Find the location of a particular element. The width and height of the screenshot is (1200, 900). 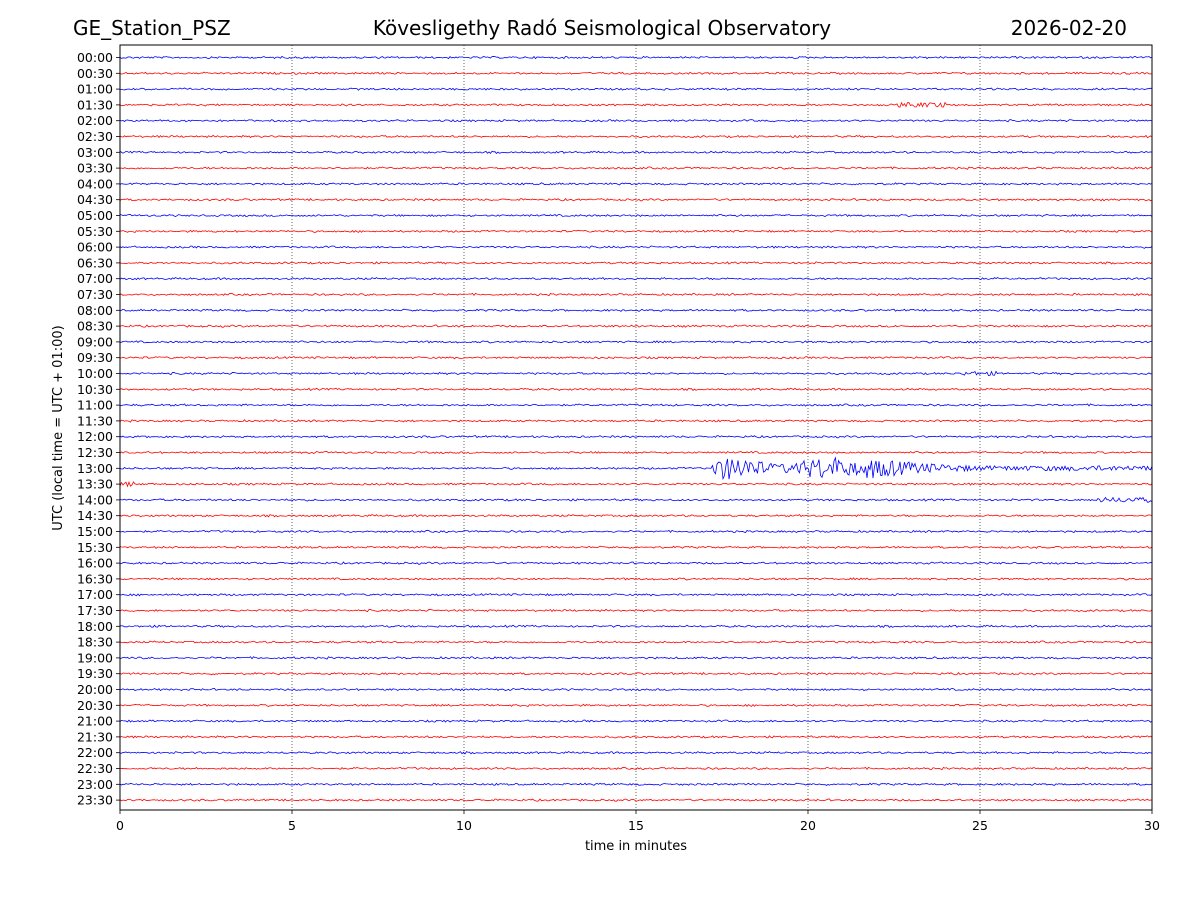

y-tick-label: 07:00 is located at coordinates (95, 278).